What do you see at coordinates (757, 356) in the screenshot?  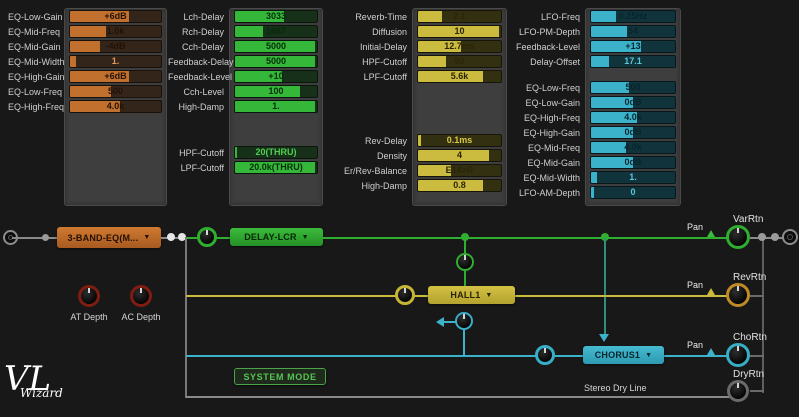 I see `chorus-return-stub-line` at bounding box center [757, 356].